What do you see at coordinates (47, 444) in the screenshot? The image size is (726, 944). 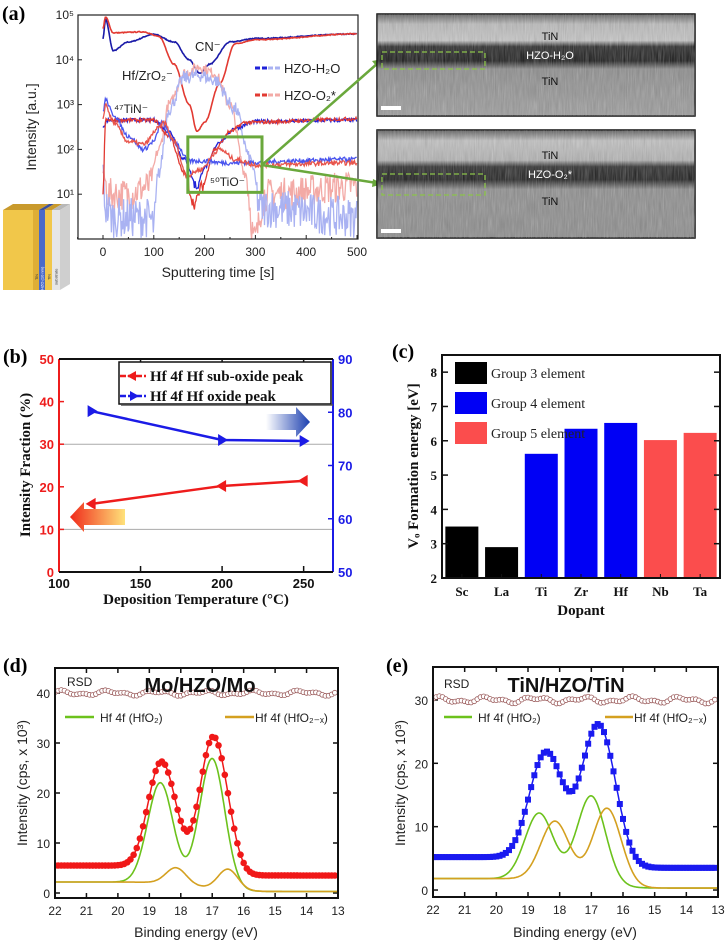 I see `y-tick-label: 30` at bounding box center [47, 444].